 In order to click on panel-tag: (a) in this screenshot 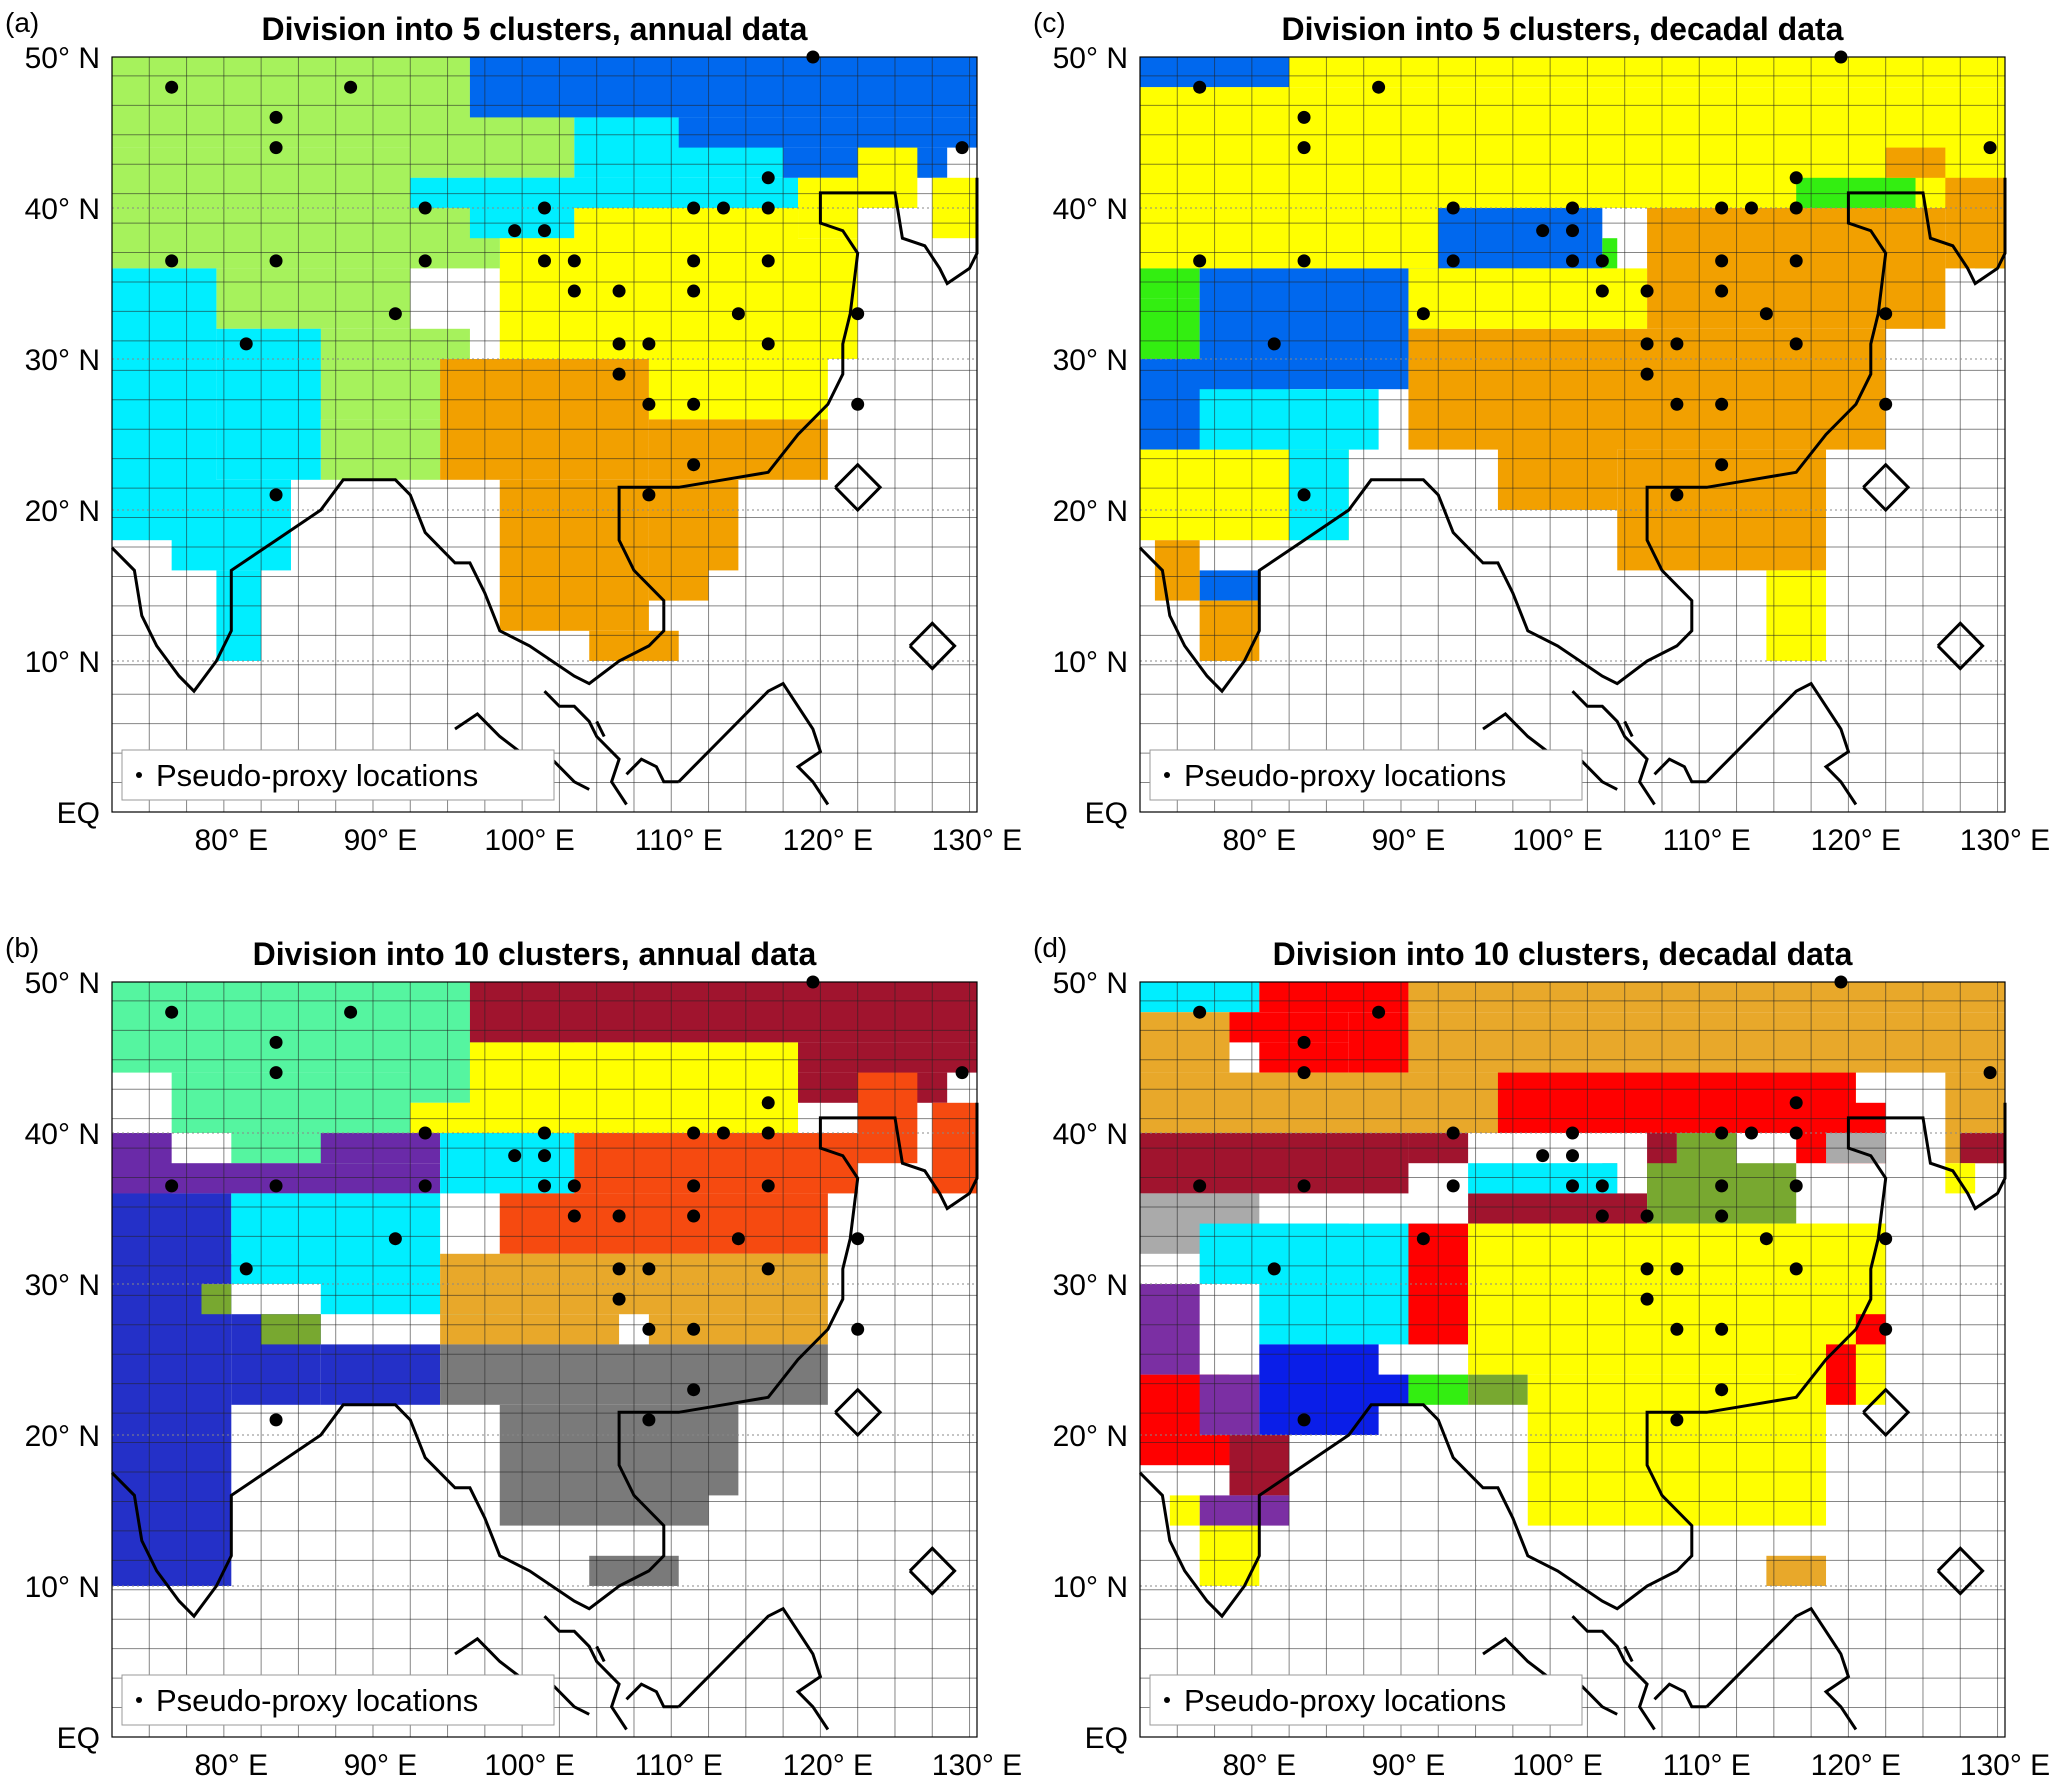, I will do `click(22, 22)`.